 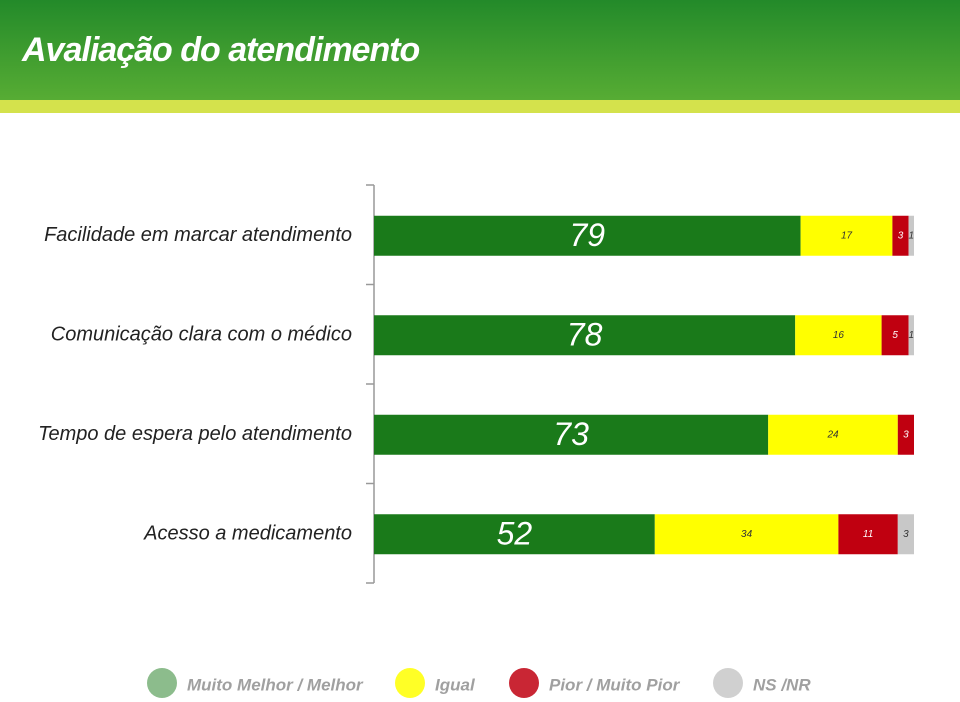 I want to click on legend-label: Igual, so click(x=455, y=684).